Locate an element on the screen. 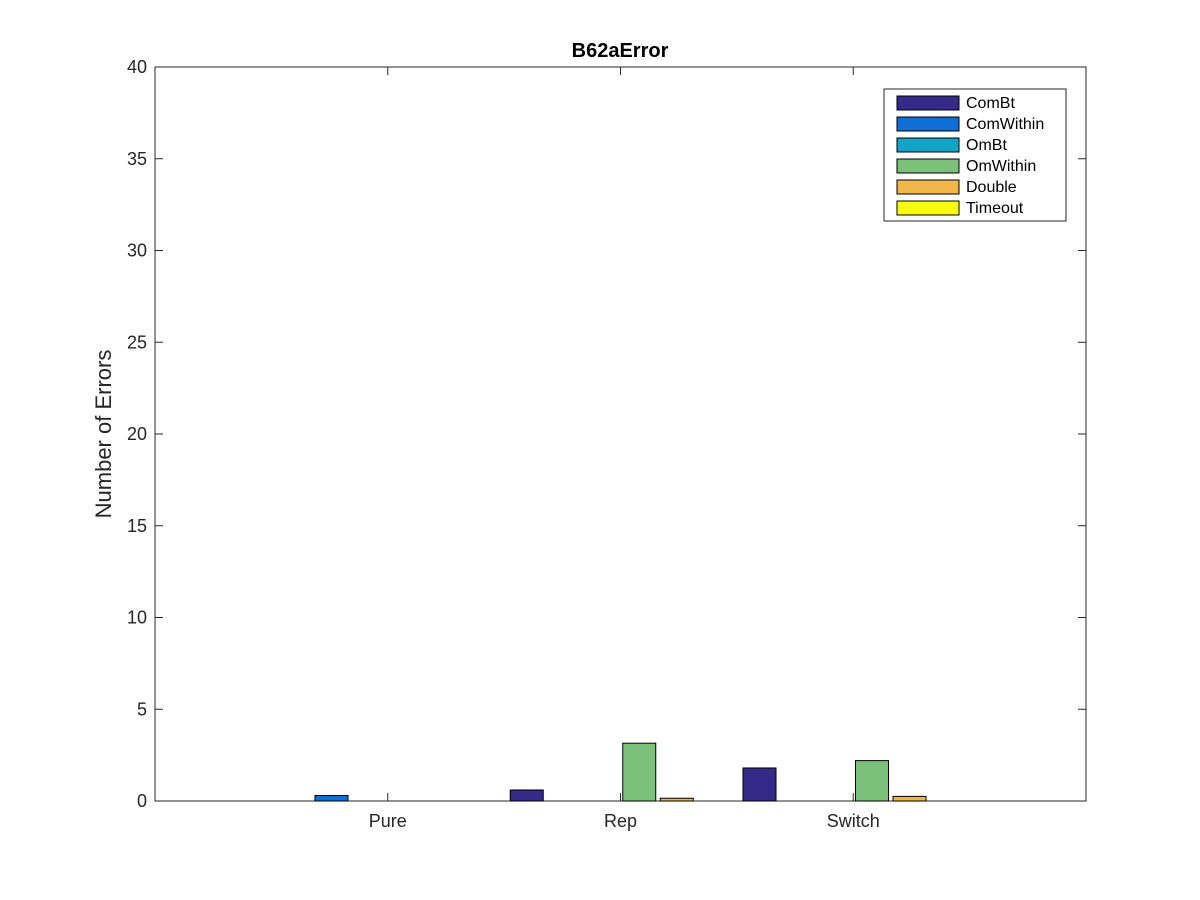  bar-omwithin-rep is located at coordinates (639, 772).